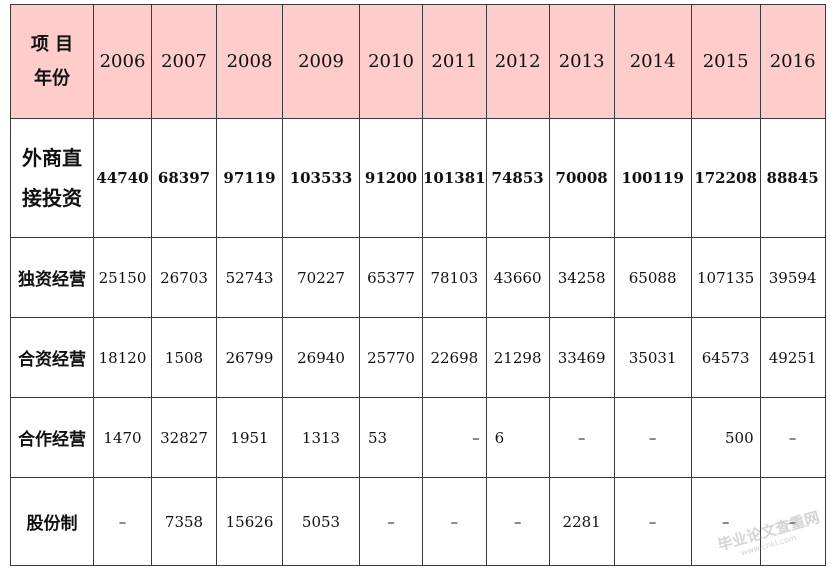 The height and width of the screenshot is (581, 840). I want to click on table-cell: 5053, so click(321, 521).